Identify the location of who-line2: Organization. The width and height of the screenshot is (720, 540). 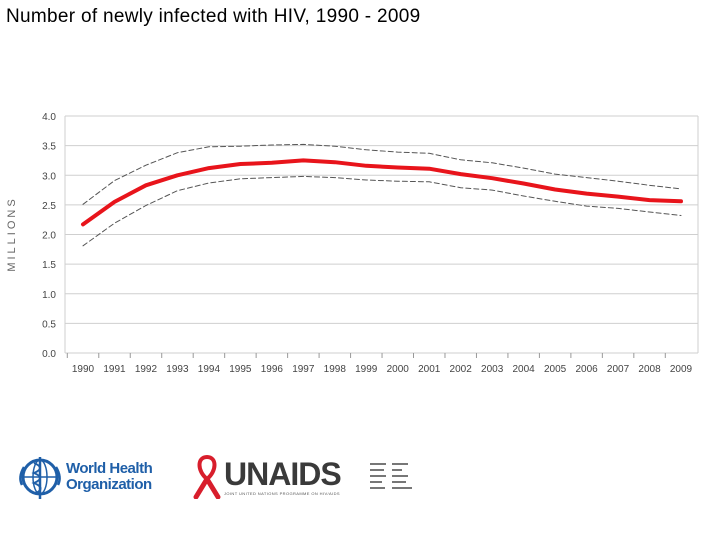
(109, 484).